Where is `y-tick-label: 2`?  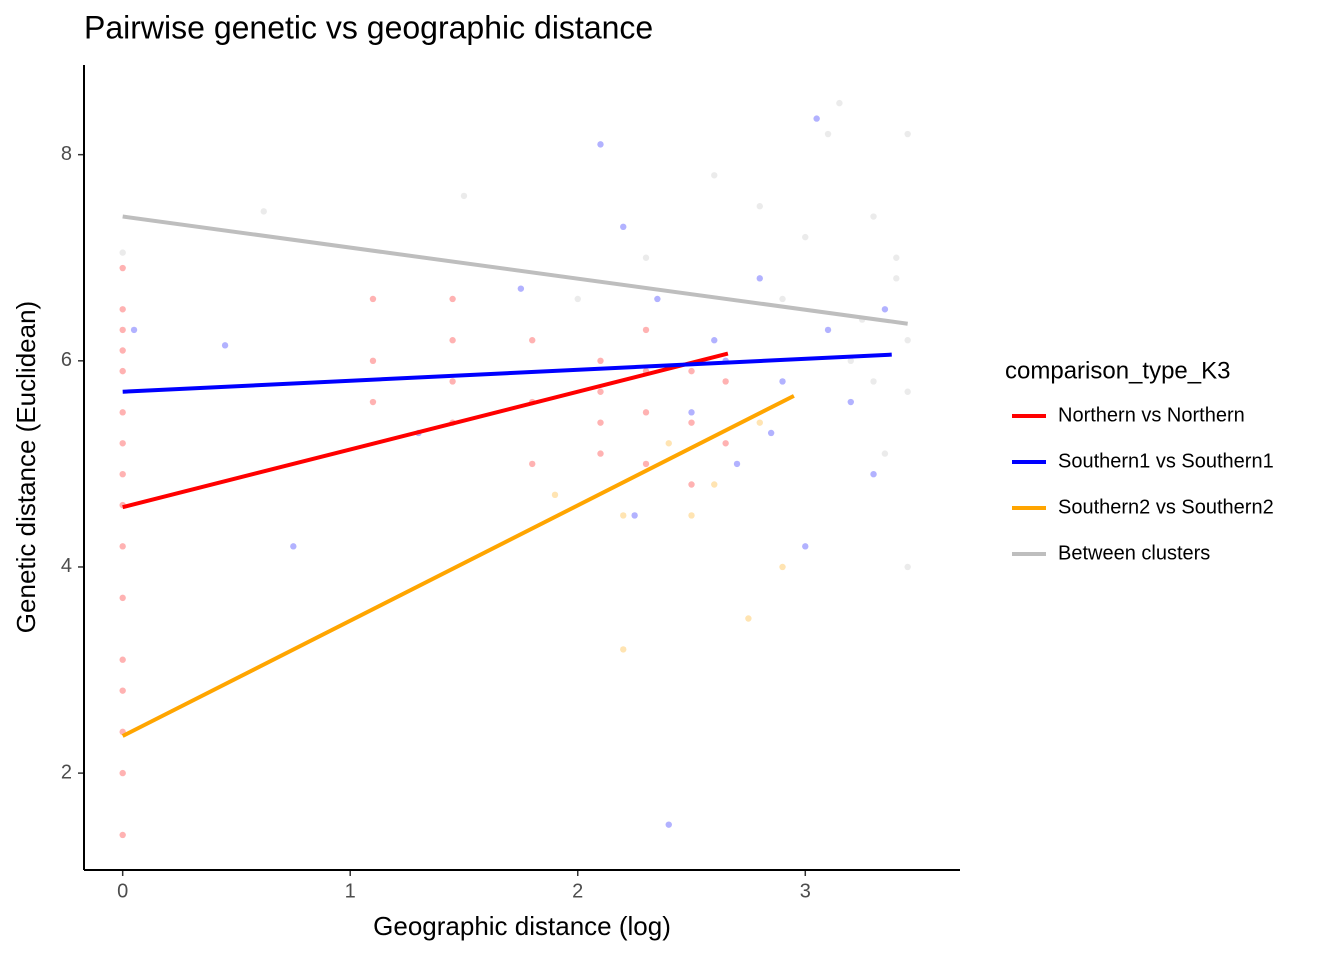
y-tick-label: 2 is located at coordinates (66, 772).